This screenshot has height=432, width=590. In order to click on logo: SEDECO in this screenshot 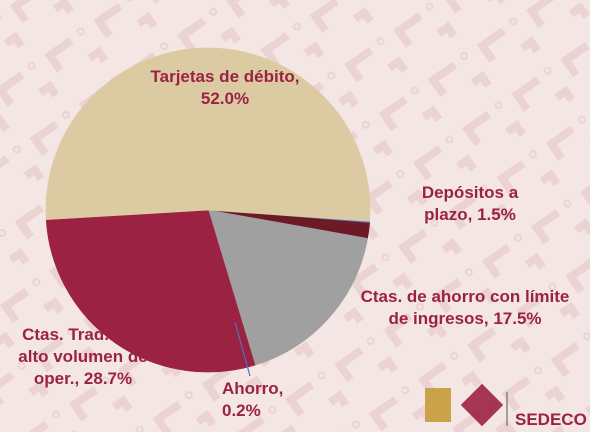, I will do `click(506, 406)`.